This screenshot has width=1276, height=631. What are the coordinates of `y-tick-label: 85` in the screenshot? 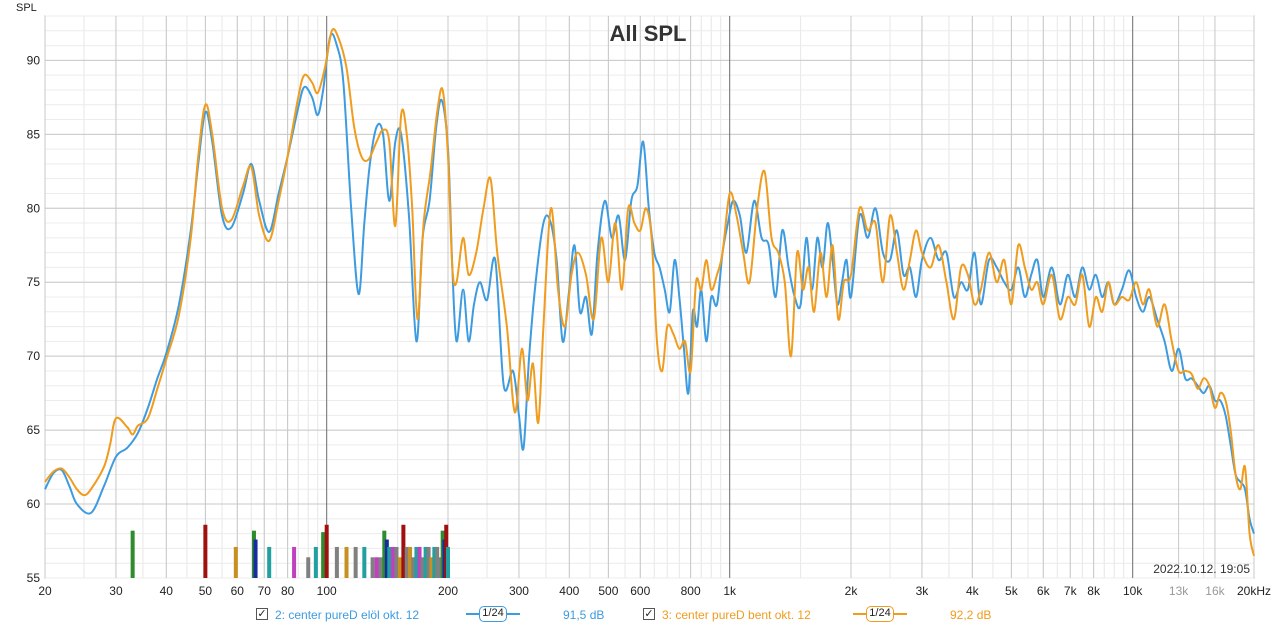 It's located at (34, 134).